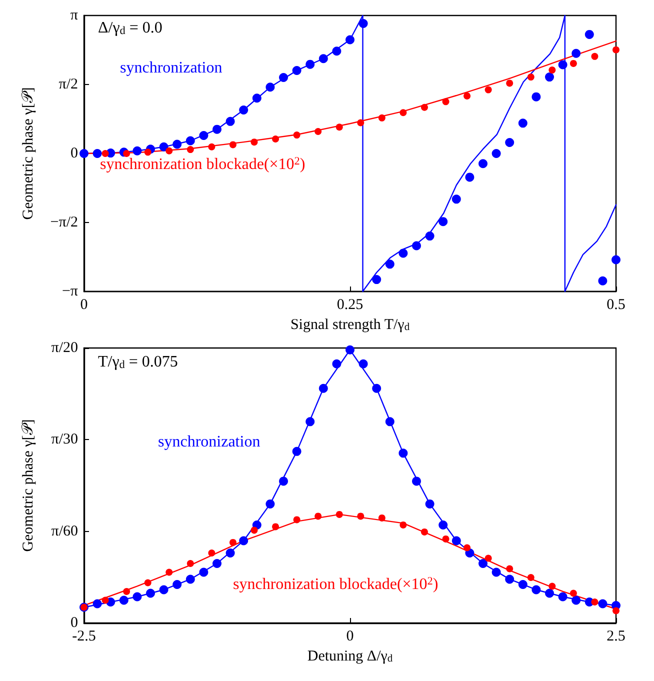 Image resolution: width=654 pixels, height=681 pixels. What do you see at coordinates (74, 16) in the screenshot?
I see `y-tick-label: π` at bounding box center [74, 16].